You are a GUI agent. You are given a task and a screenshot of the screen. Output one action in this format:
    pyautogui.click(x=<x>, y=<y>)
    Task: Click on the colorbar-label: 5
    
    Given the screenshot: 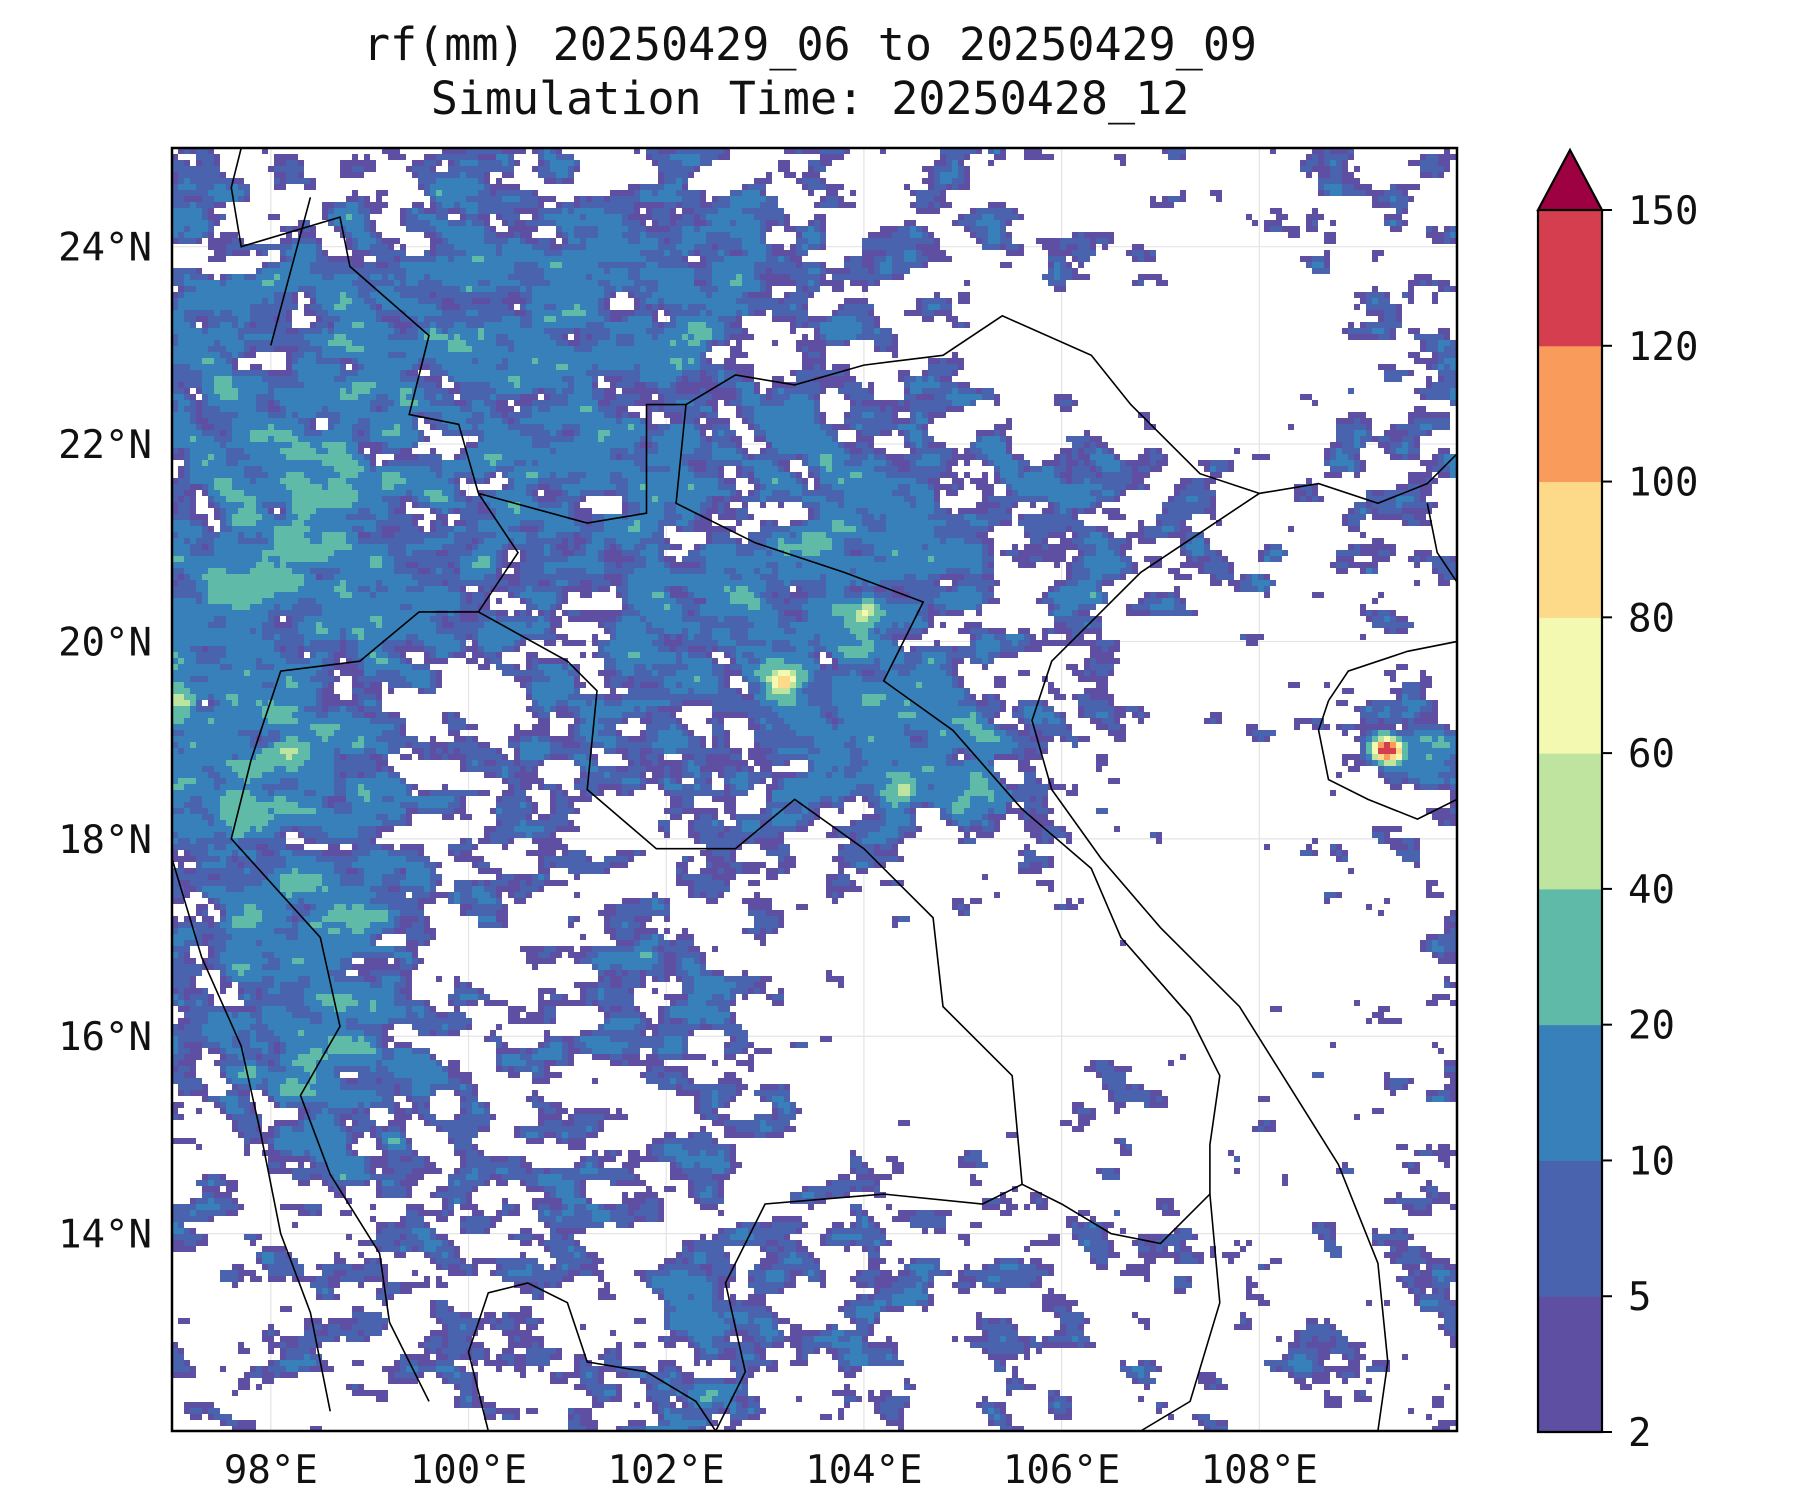 What is the action you would take?
    pyautogui.click(x=1639, y=1297)
    